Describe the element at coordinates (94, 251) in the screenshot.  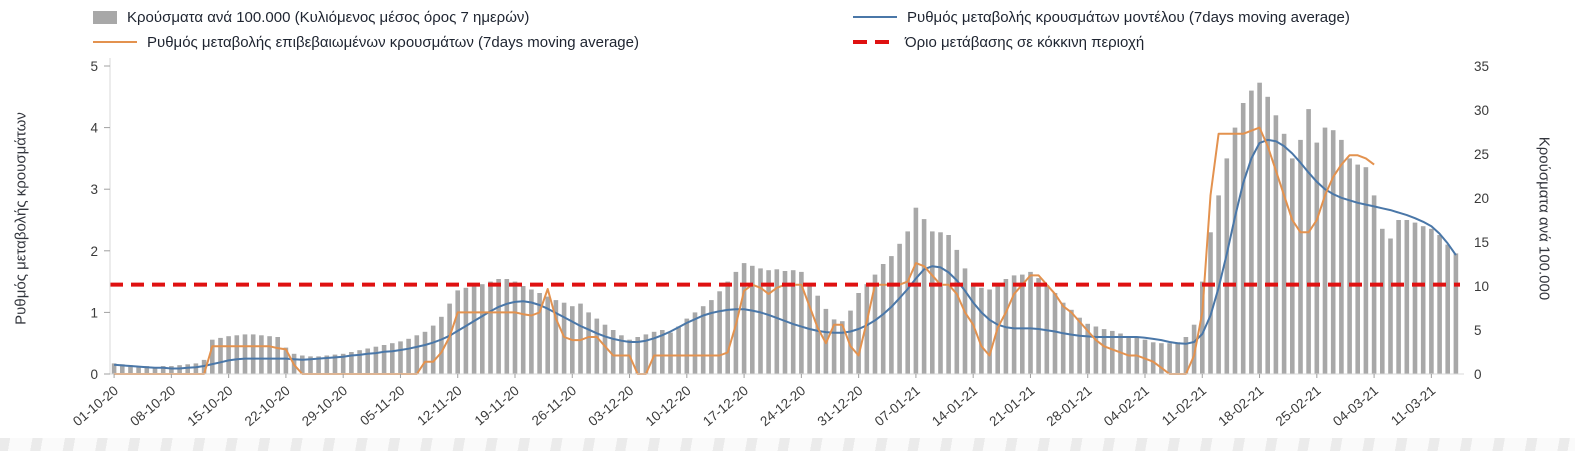
I see `left-axis-tick-label: 2` at that location.